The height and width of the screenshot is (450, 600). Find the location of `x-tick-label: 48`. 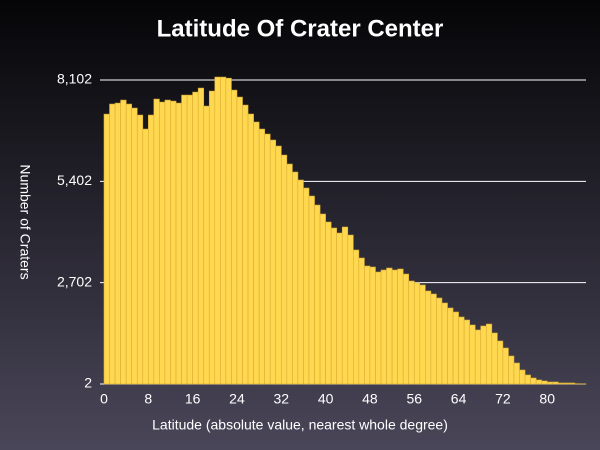

x-tick-label: 48 is located at coordinates (370, 399).